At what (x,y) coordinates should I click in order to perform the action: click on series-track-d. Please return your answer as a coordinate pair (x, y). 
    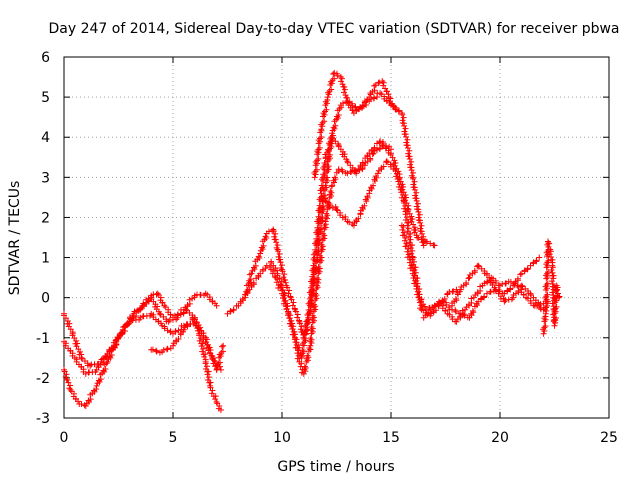
    Looking at the image, I should click on (186, 363).